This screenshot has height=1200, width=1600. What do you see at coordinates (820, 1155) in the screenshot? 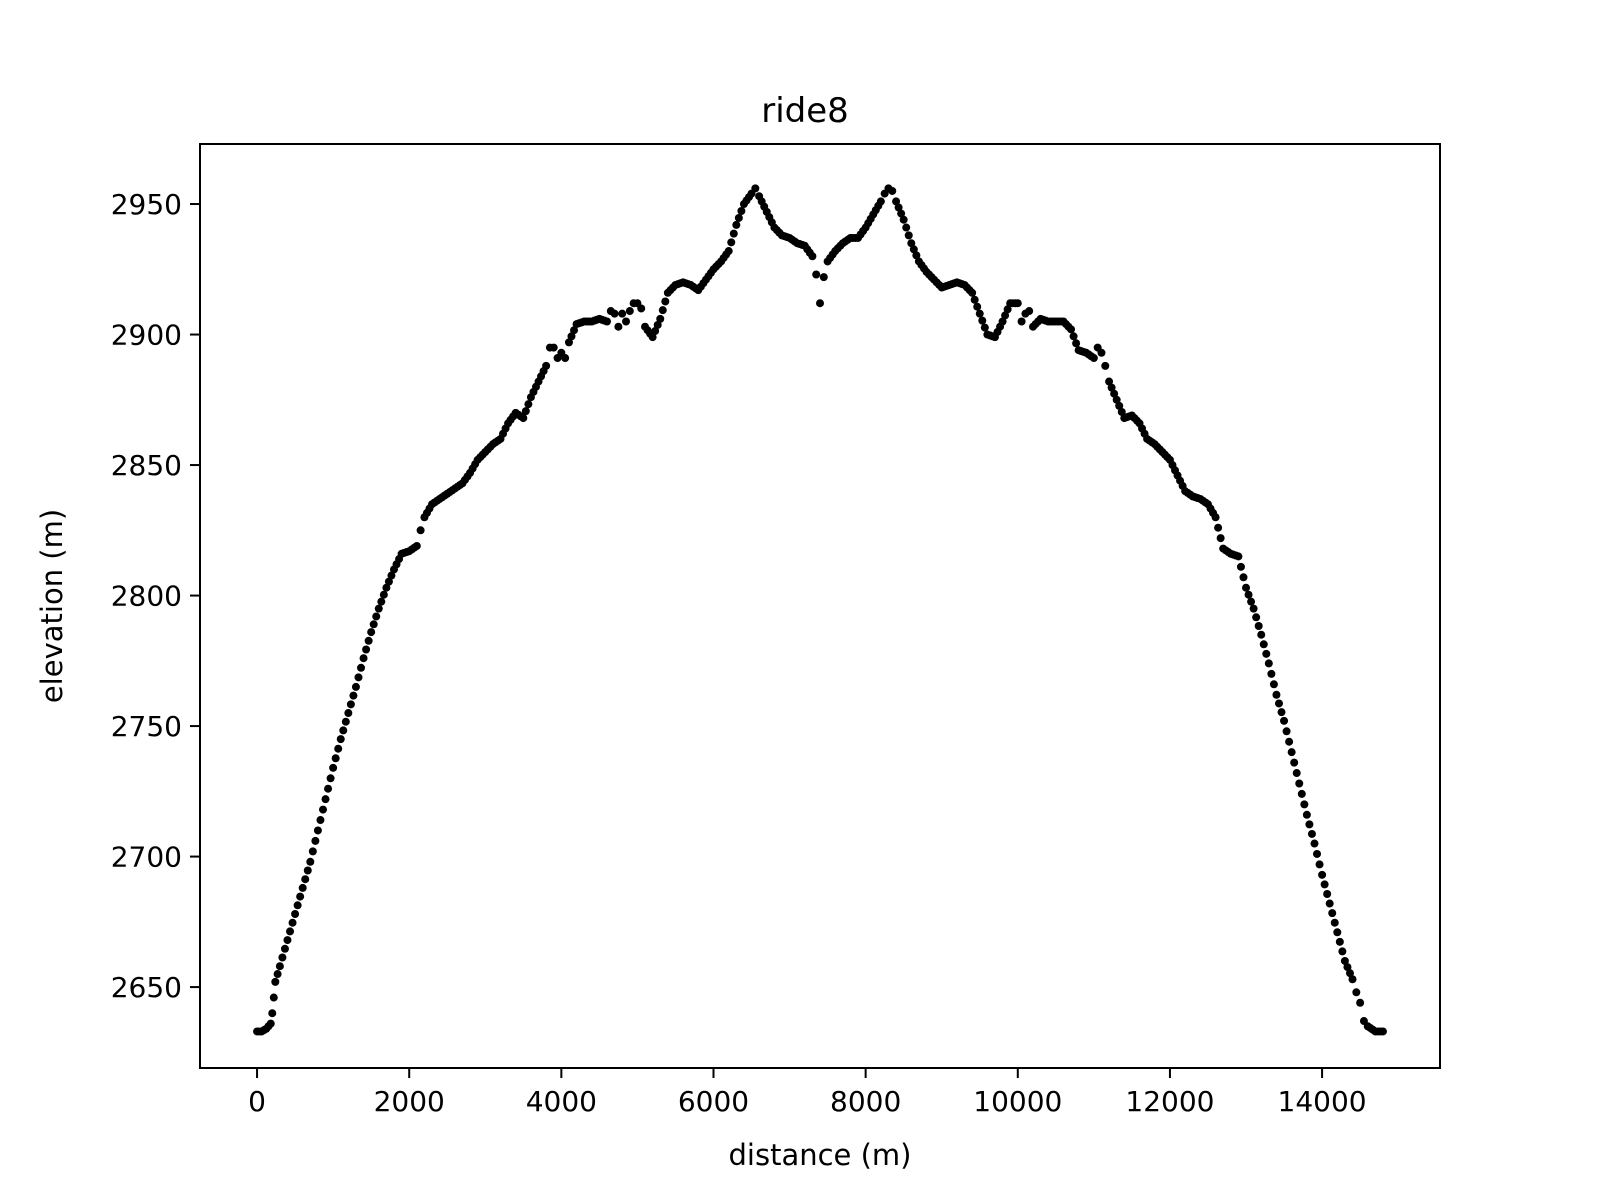
I see `x-axis-label: distance (m)` at bounding box center [820, 1155].